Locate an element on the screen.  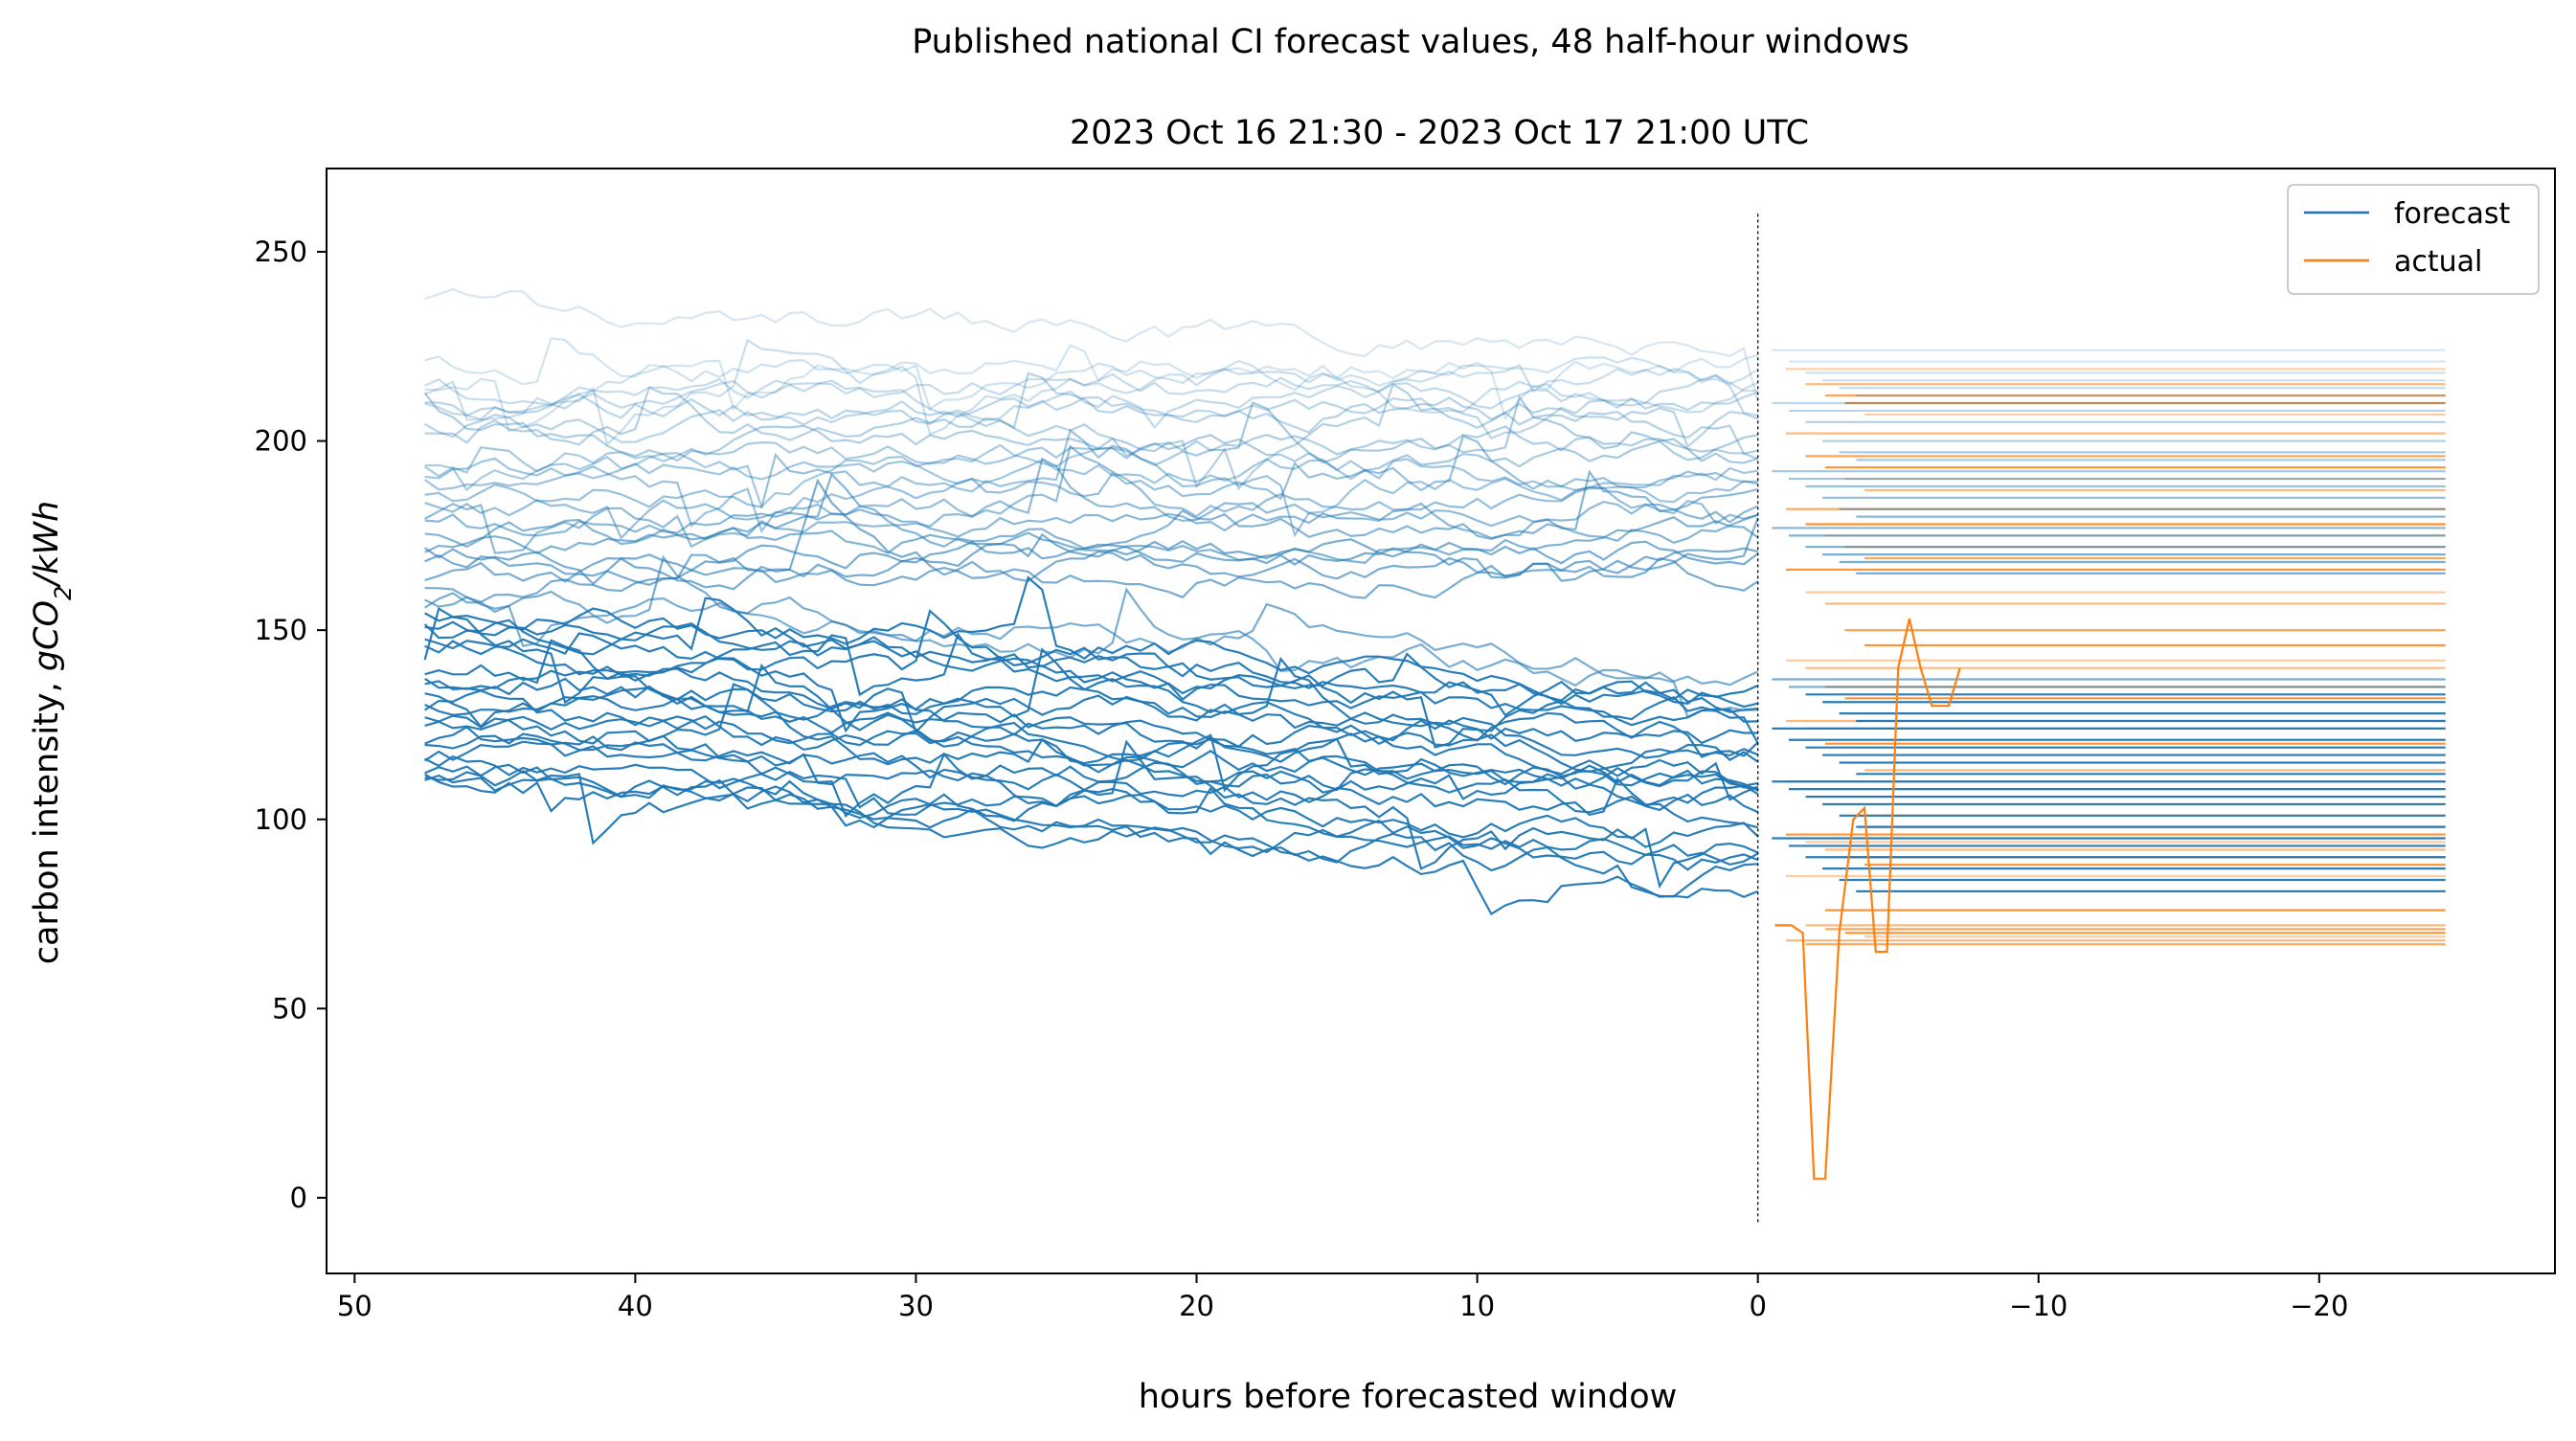
x-tick-label: −10 is located at coordinates (2038, 1306).